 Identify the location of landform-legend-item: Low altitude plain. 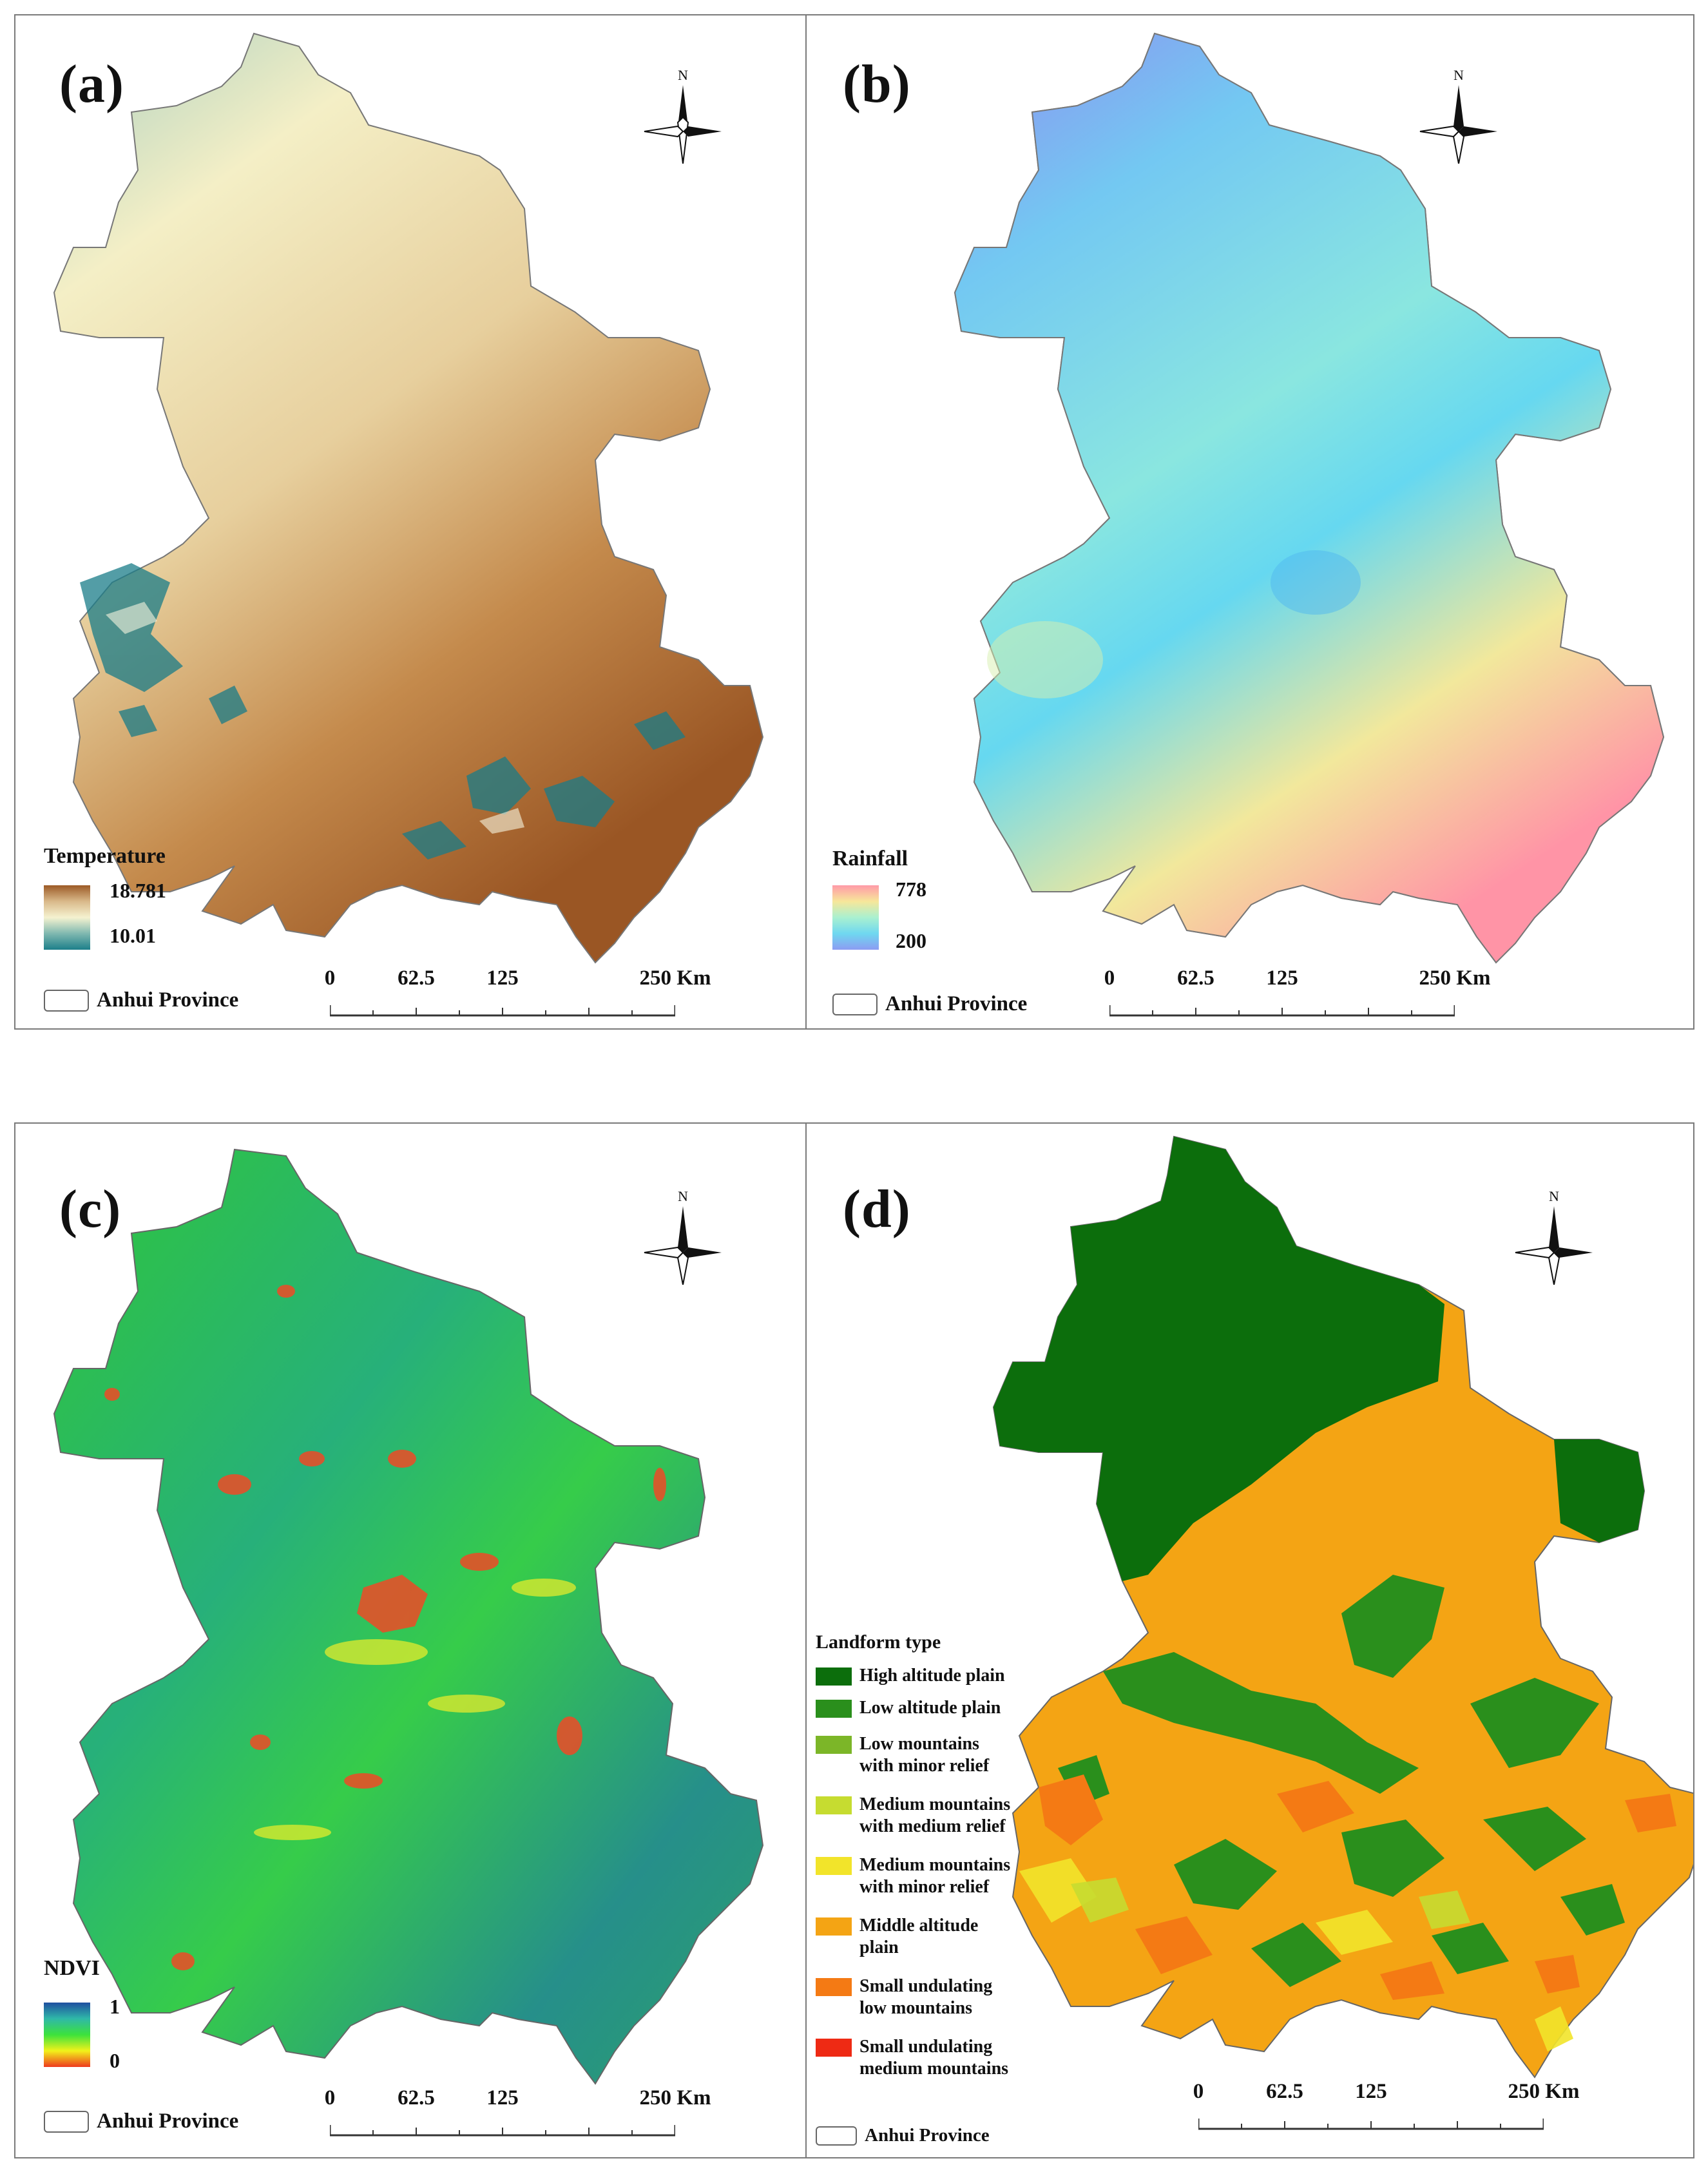
(908, 1708).